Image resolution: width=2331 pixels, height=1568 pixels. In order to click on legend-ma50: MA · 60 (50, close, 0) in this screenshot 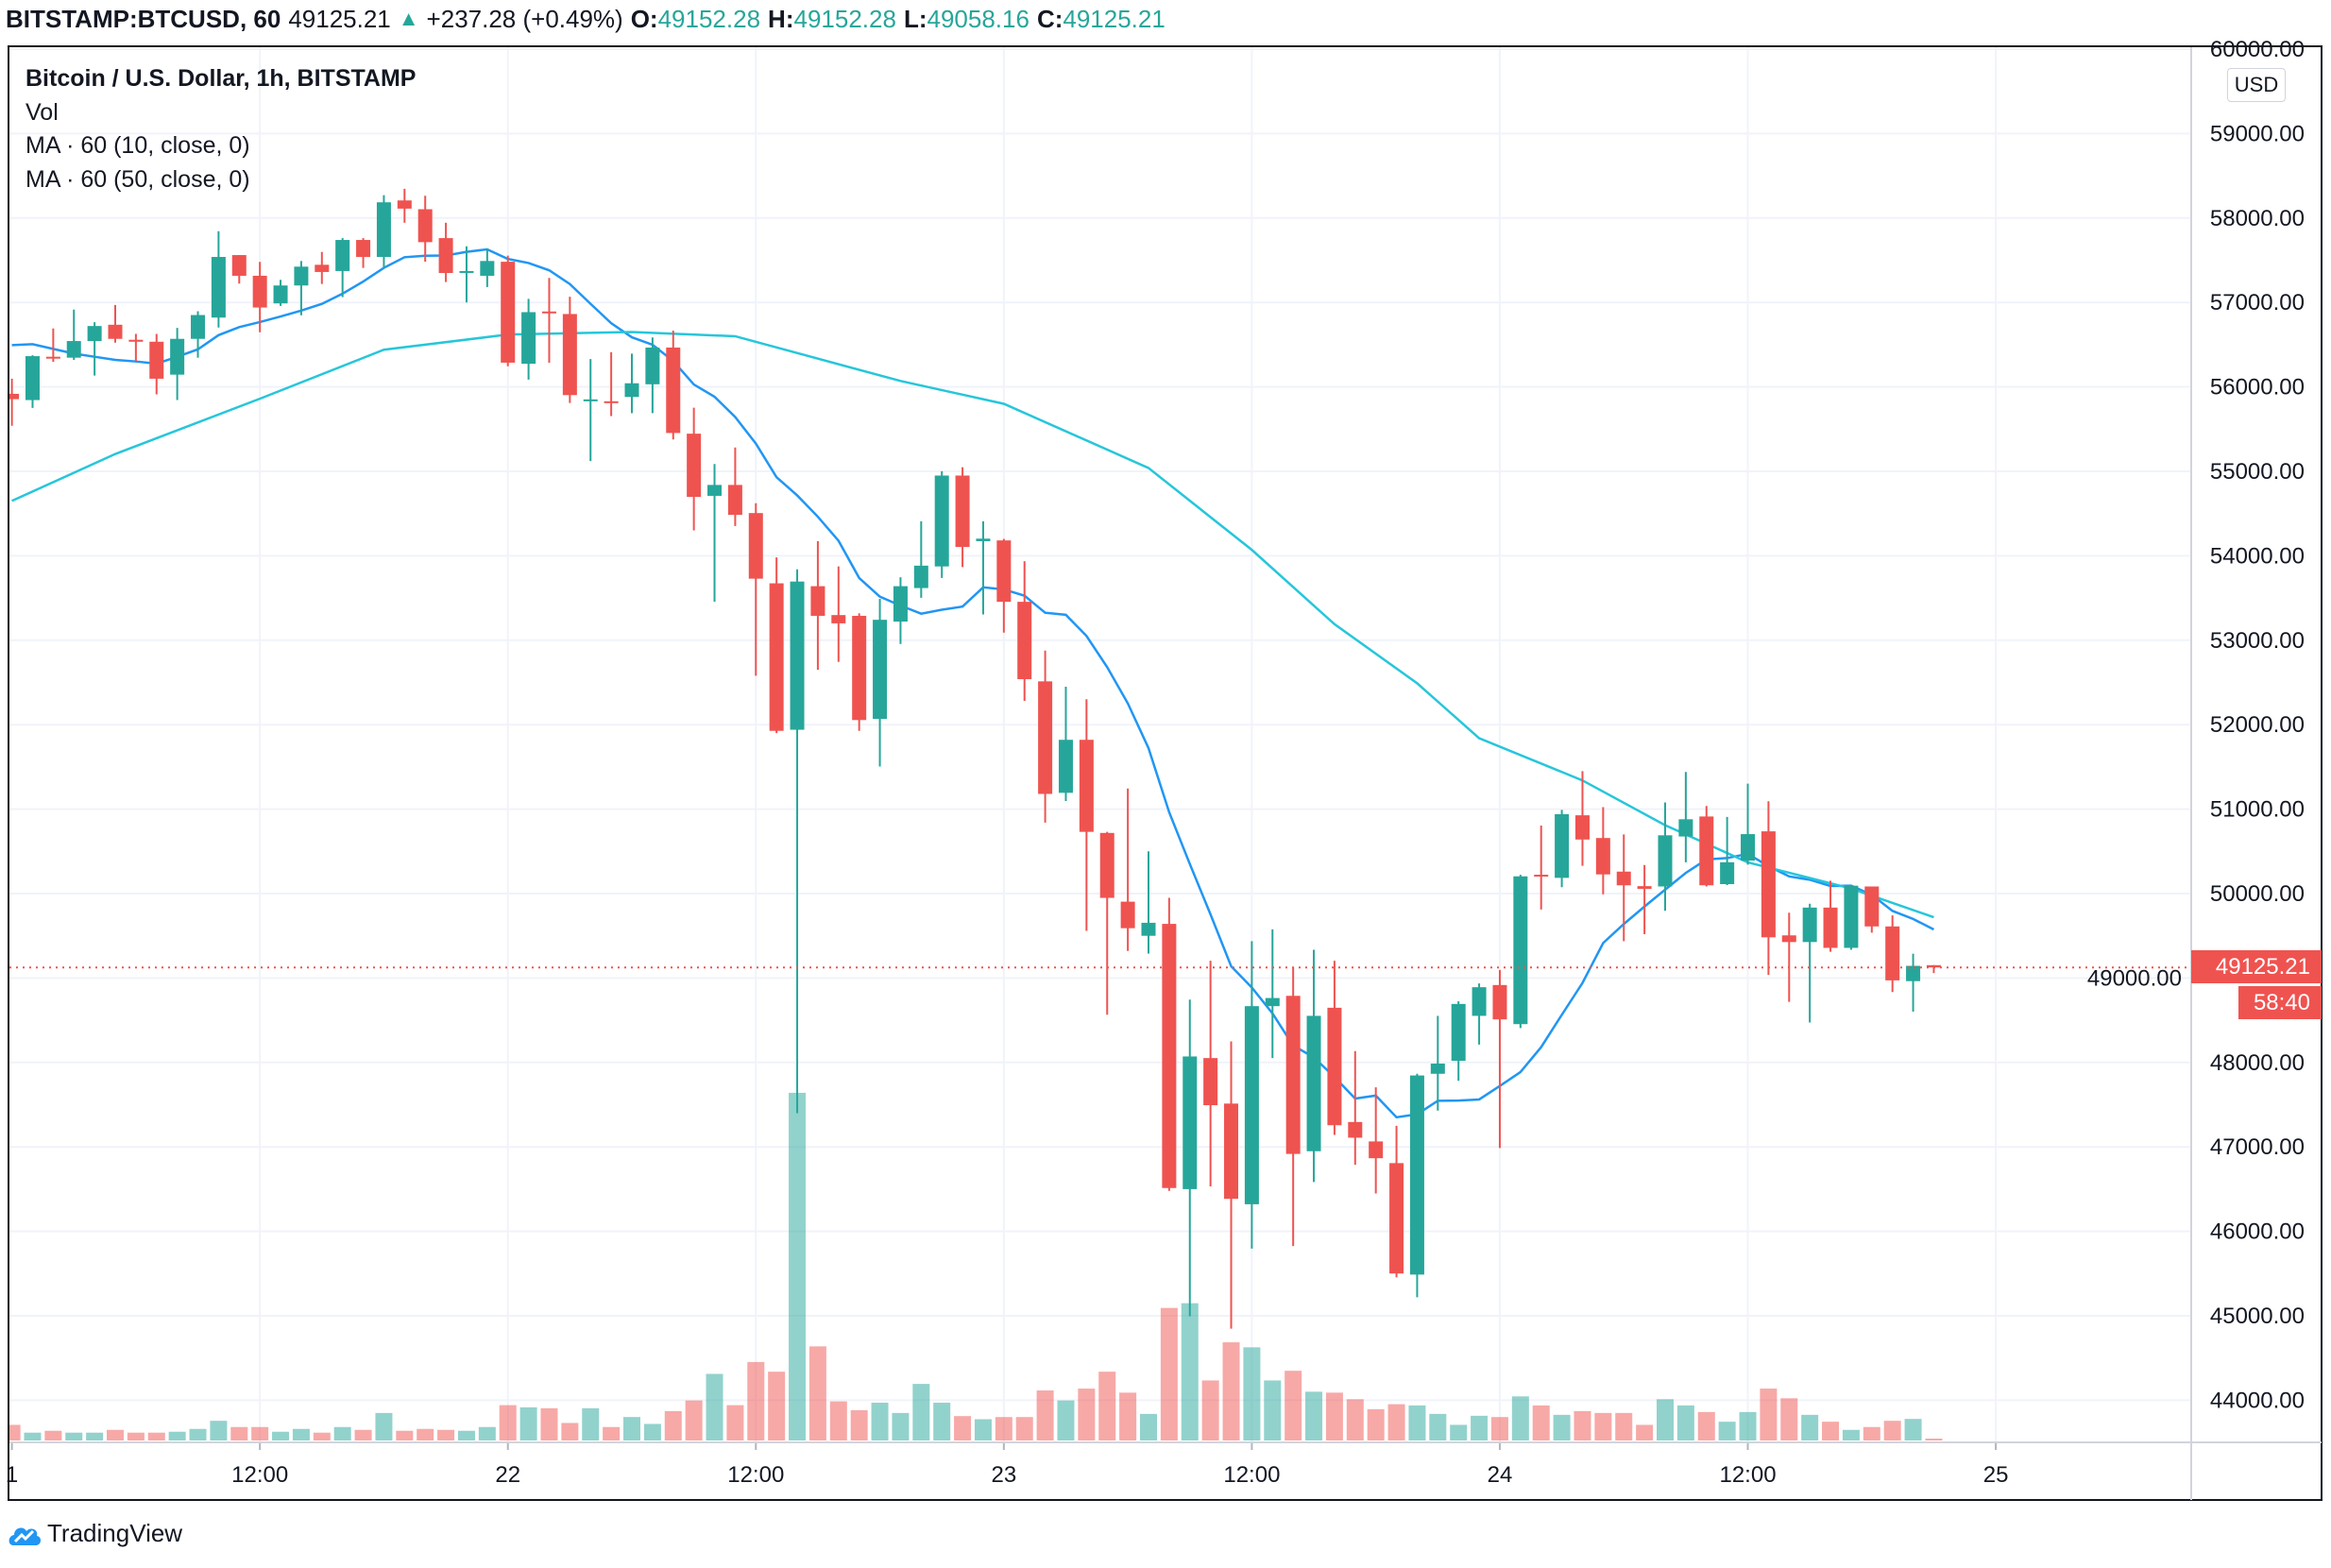, I will do `click(138, 179)`.